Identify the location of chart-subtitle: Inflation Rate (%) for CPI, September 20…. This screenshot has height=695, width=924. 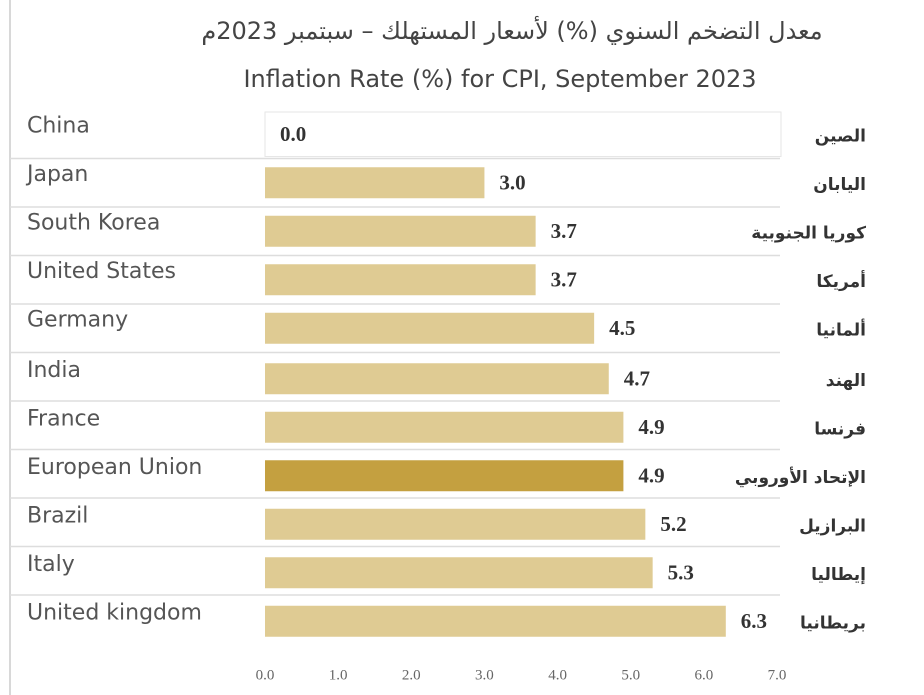
(499, 79).